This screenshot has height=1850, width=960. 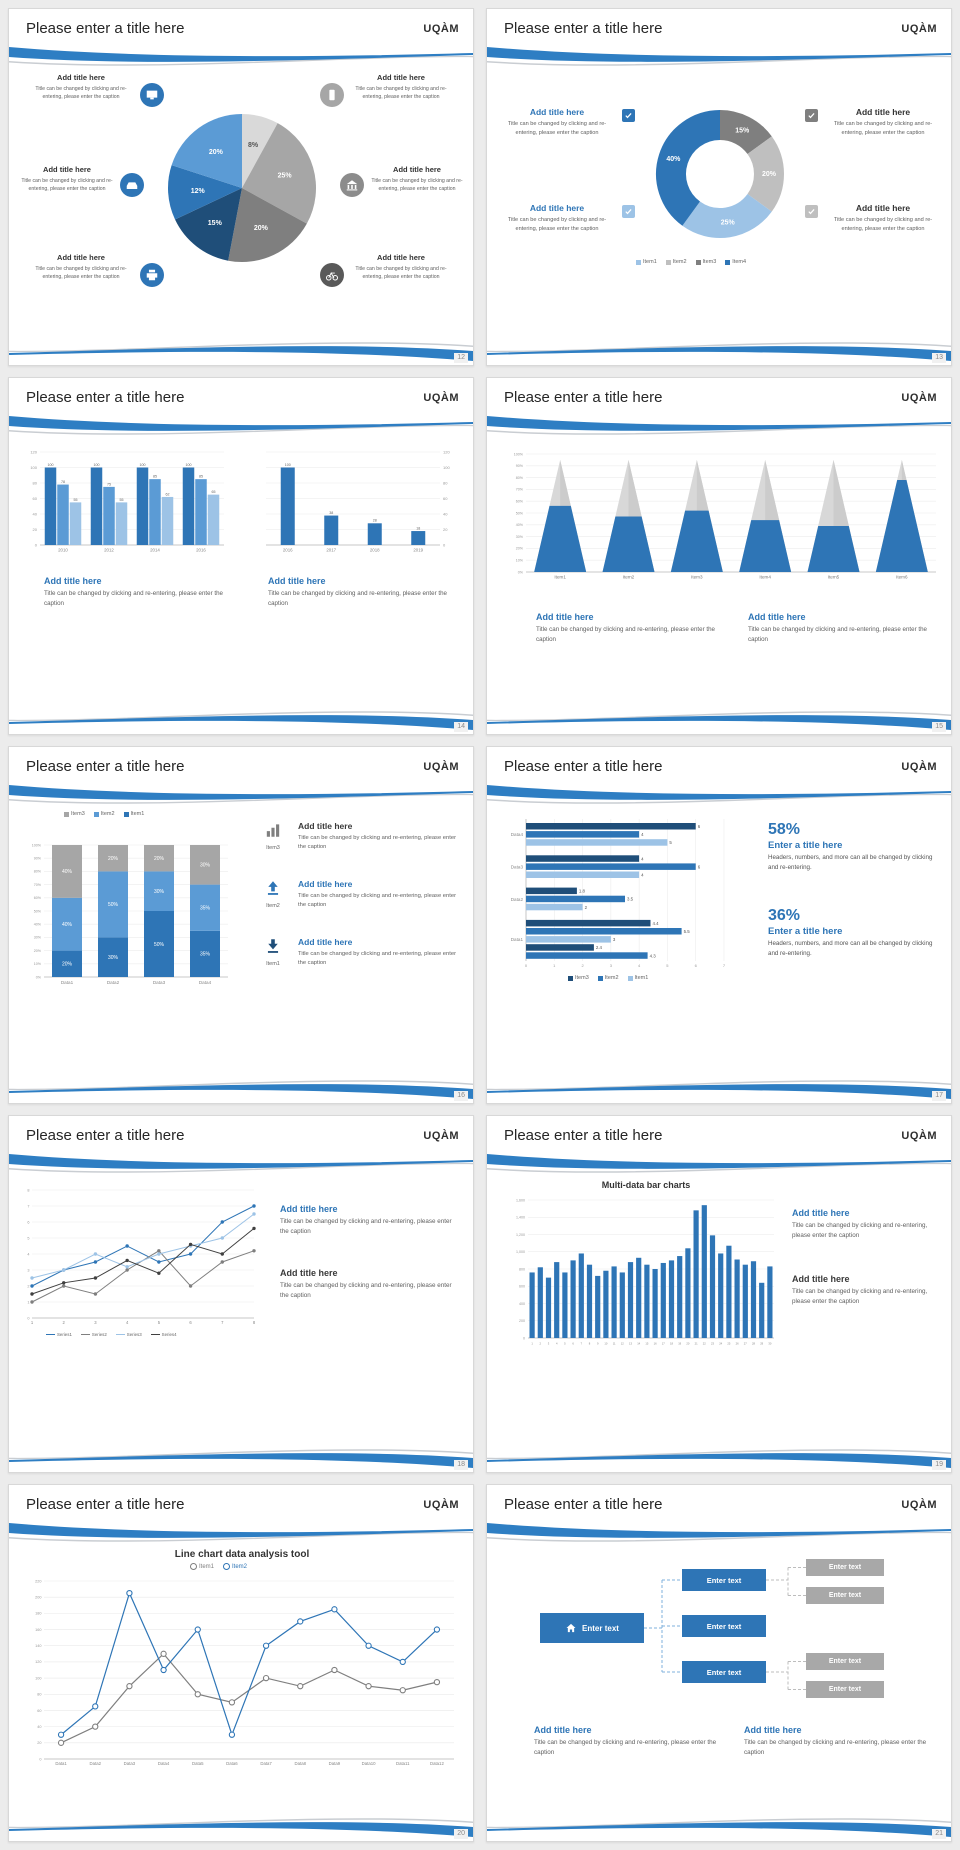 What do you see at coordinates (61, 1763) in the screenshot?
I see `svg-text: Data1` at bounding box center [61, 1763].